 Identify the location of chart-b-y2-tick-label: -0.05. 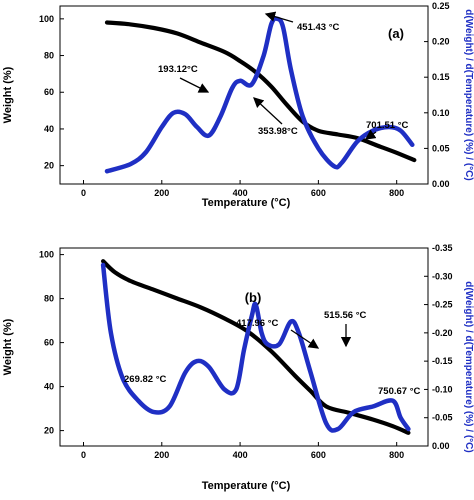
(442, 418).